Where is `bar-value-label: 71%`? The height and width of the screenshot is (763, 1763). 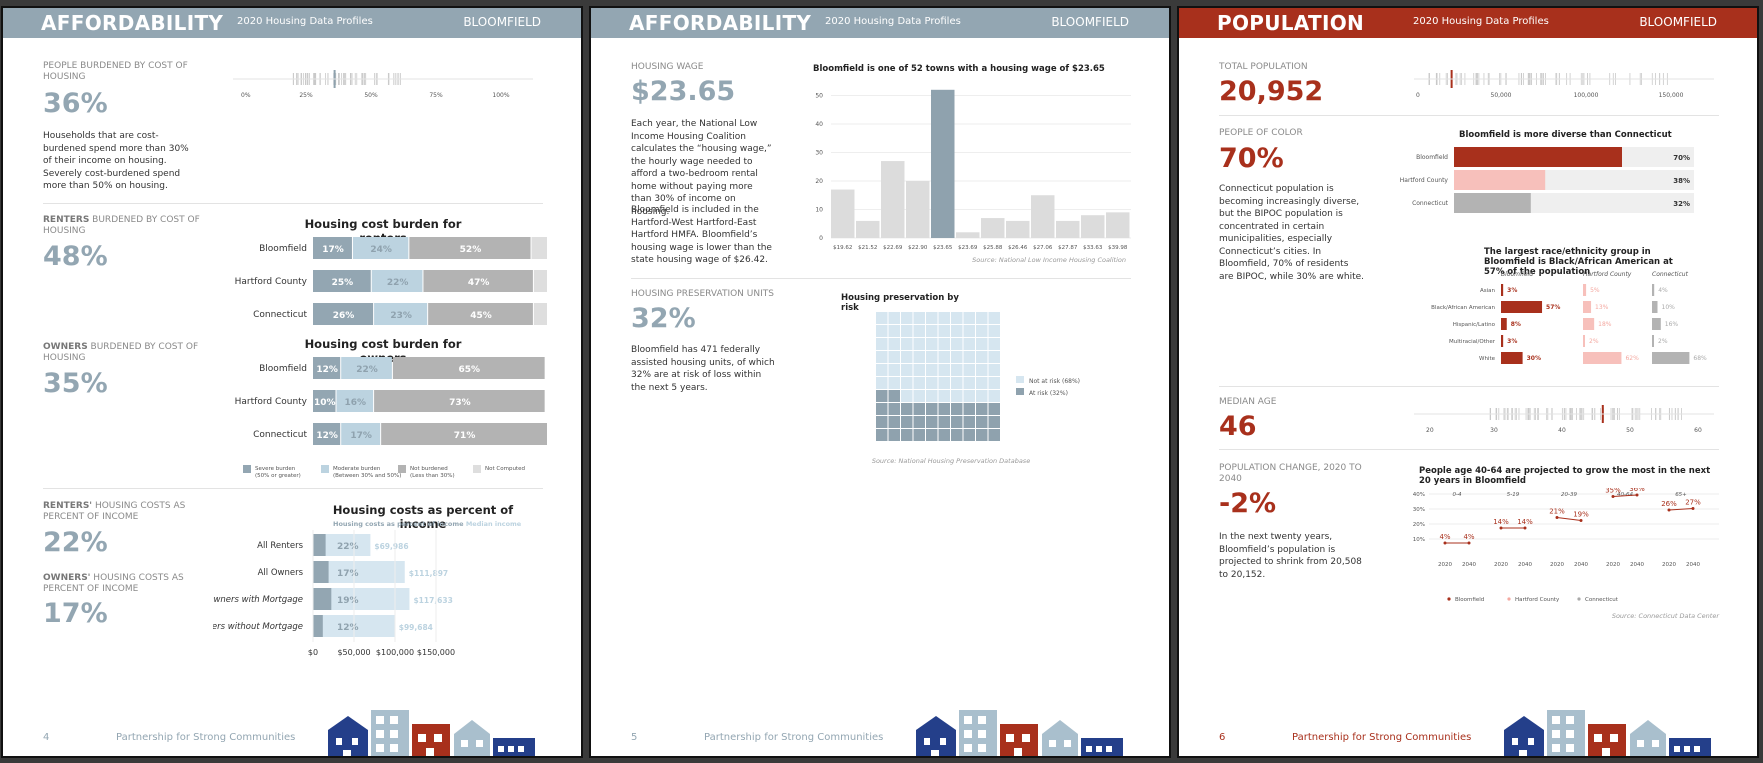 bar-value-label: 71% is located at coordinates (465, 436).